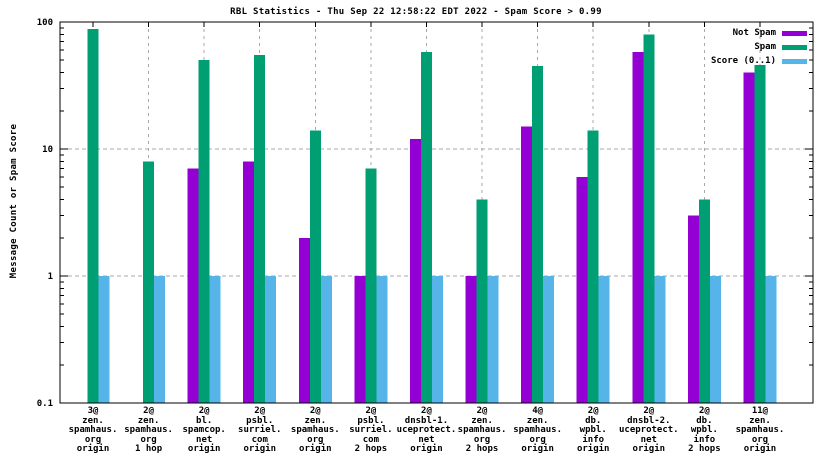 The width and height of the screenshot is (832, 468). Describe the element at coordinates (538, 430) in the screenshot. I see `x-category-label: 4@ zen. spamhaus. org origin` at that location.